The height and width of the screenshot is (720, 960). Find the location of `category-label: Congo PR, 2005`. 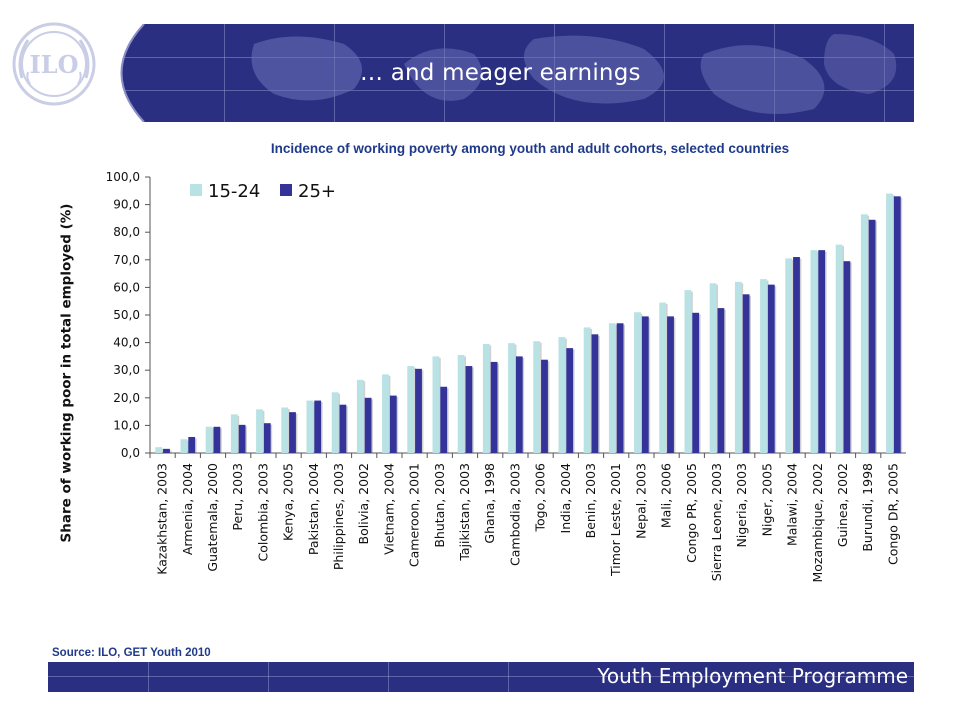

category-label: Congo PR, 2005 is located at coordinates (691, 513).